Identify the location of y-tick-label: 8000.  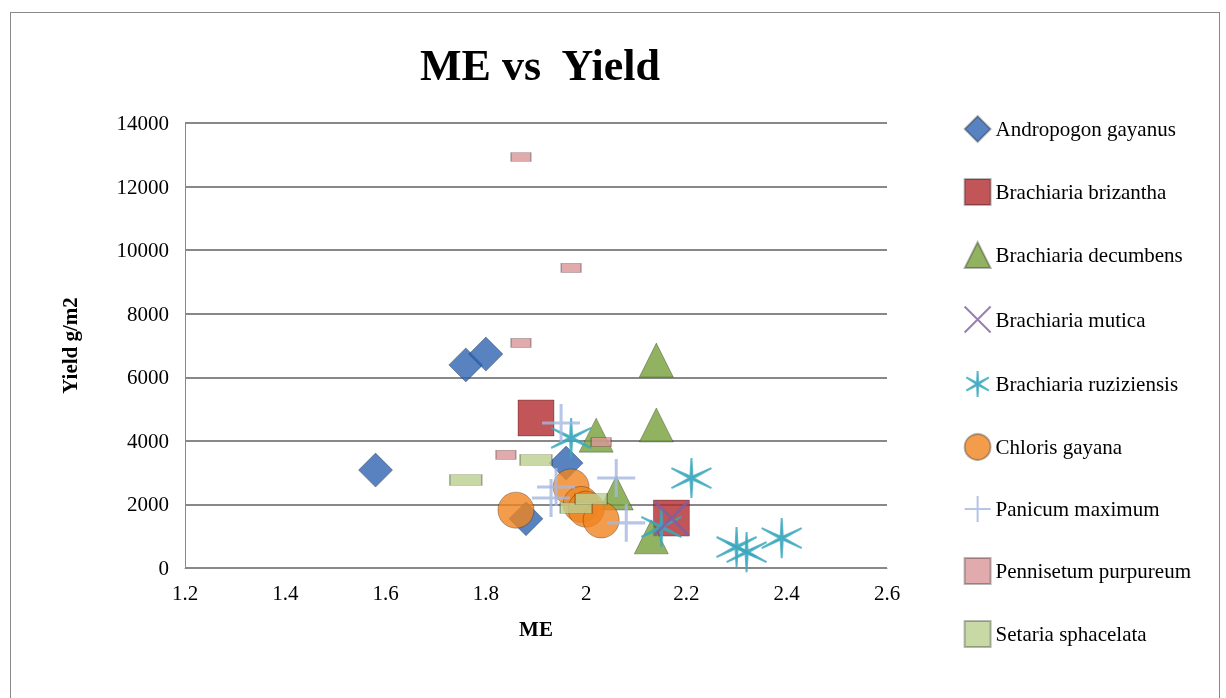
(148, 313).